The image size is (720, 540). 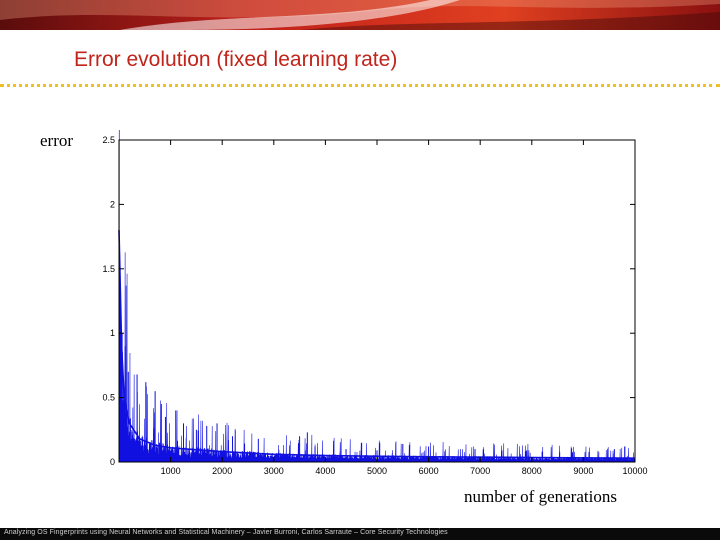 I want to click on banner-graphic, so click(x=360, y=15).